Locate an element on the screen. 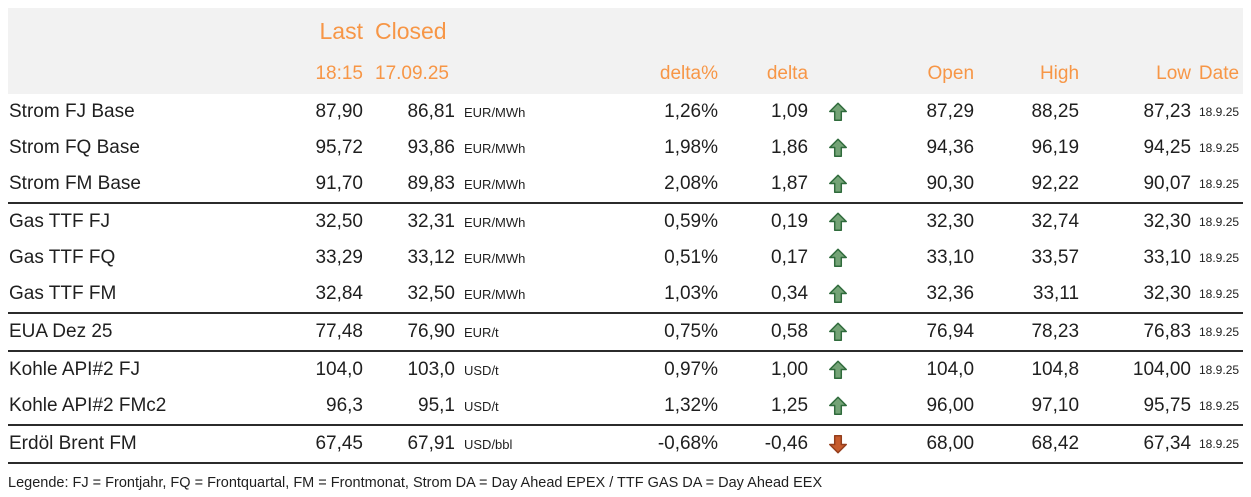 This screenshot has height=497, width=1251. high-value: 96,19 is located at coordinates (1055, 147).